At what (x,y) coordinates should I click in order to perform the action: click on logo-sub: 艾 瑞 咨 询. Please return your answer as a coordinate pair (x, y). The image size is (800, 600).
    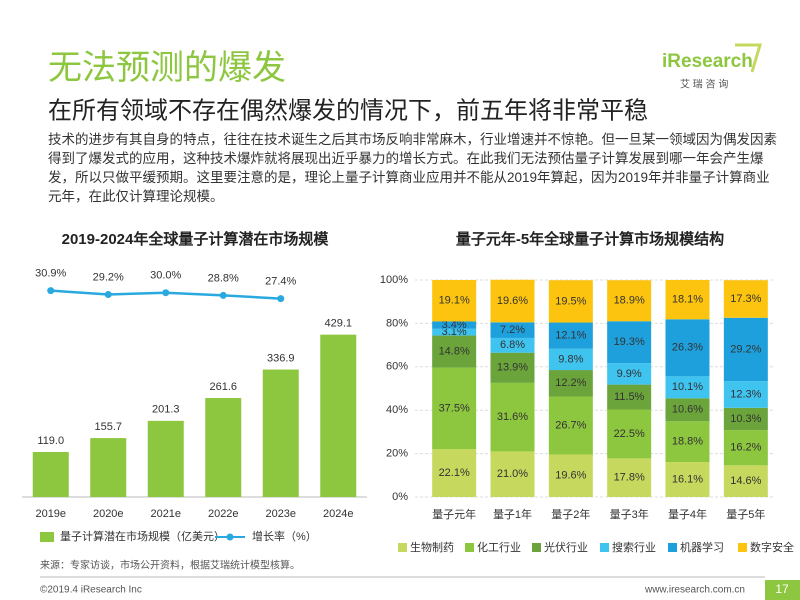
    Looking at the image, I should click on (704, 84).